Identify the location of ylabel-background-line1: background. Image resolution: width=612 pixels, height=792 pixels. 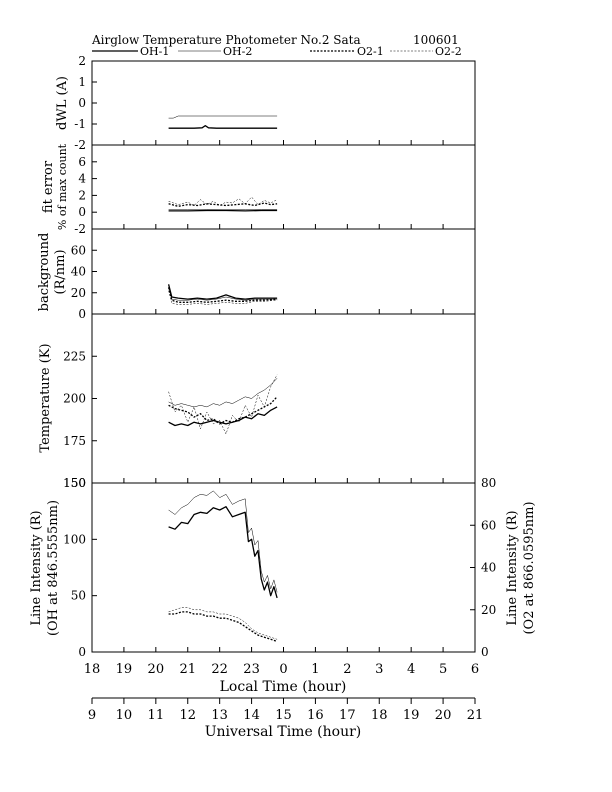
(44, 272).